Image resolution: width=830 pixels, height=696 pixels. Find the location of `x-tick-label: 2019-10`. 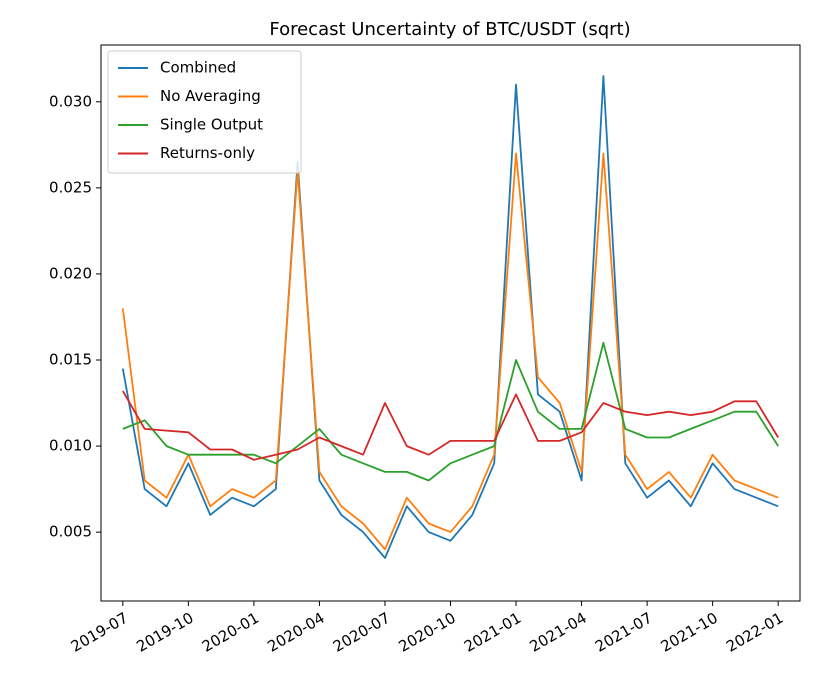

x-tick-label: 2019-10 is located at coordinates (164, 632).